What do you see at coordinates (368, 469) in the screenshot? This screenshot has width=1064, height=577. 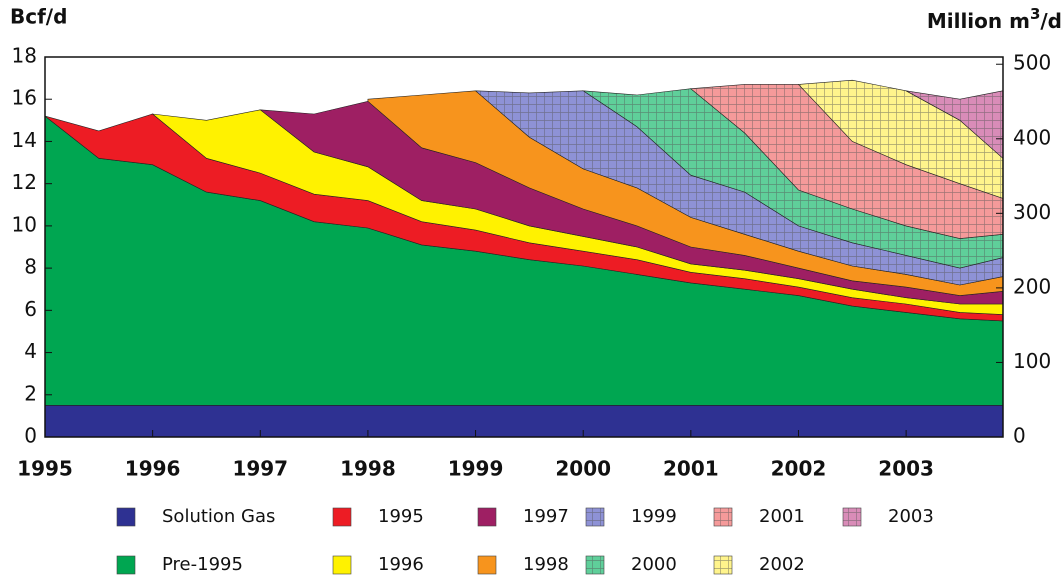 I see `x-tick-label: 1998` at bounding box center [368, 469].